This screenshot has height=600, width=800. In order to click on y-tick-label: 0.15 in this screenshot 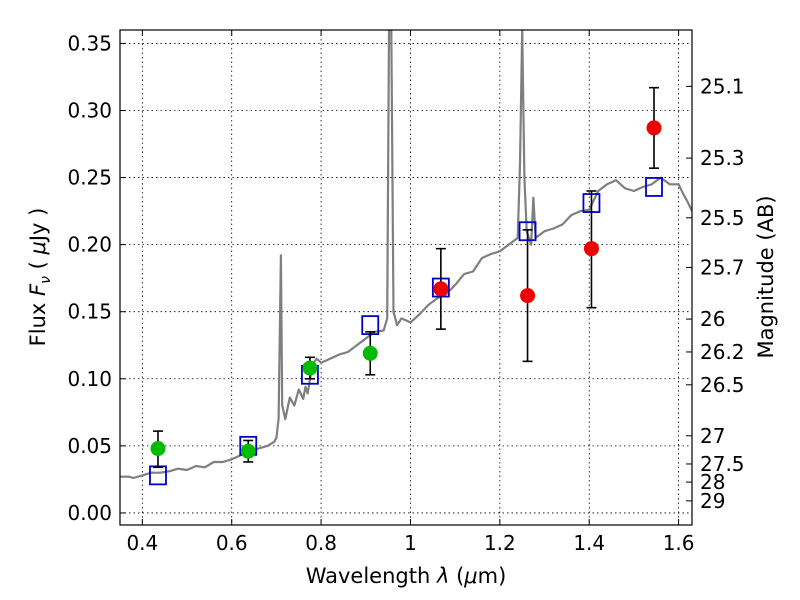, I will do `click(89, 312)`.